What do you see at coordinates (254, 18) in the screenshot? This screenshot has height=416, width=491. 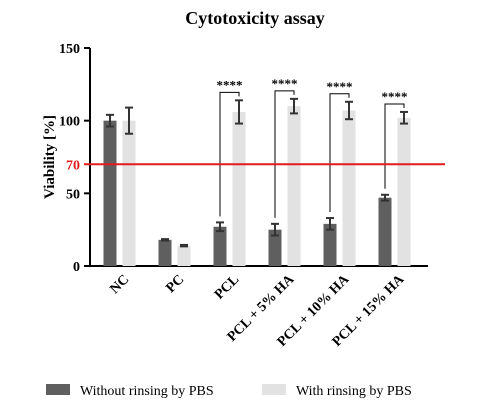 I see `chart-title: Cytotoxicity assay` at bounding box center [254, 18].